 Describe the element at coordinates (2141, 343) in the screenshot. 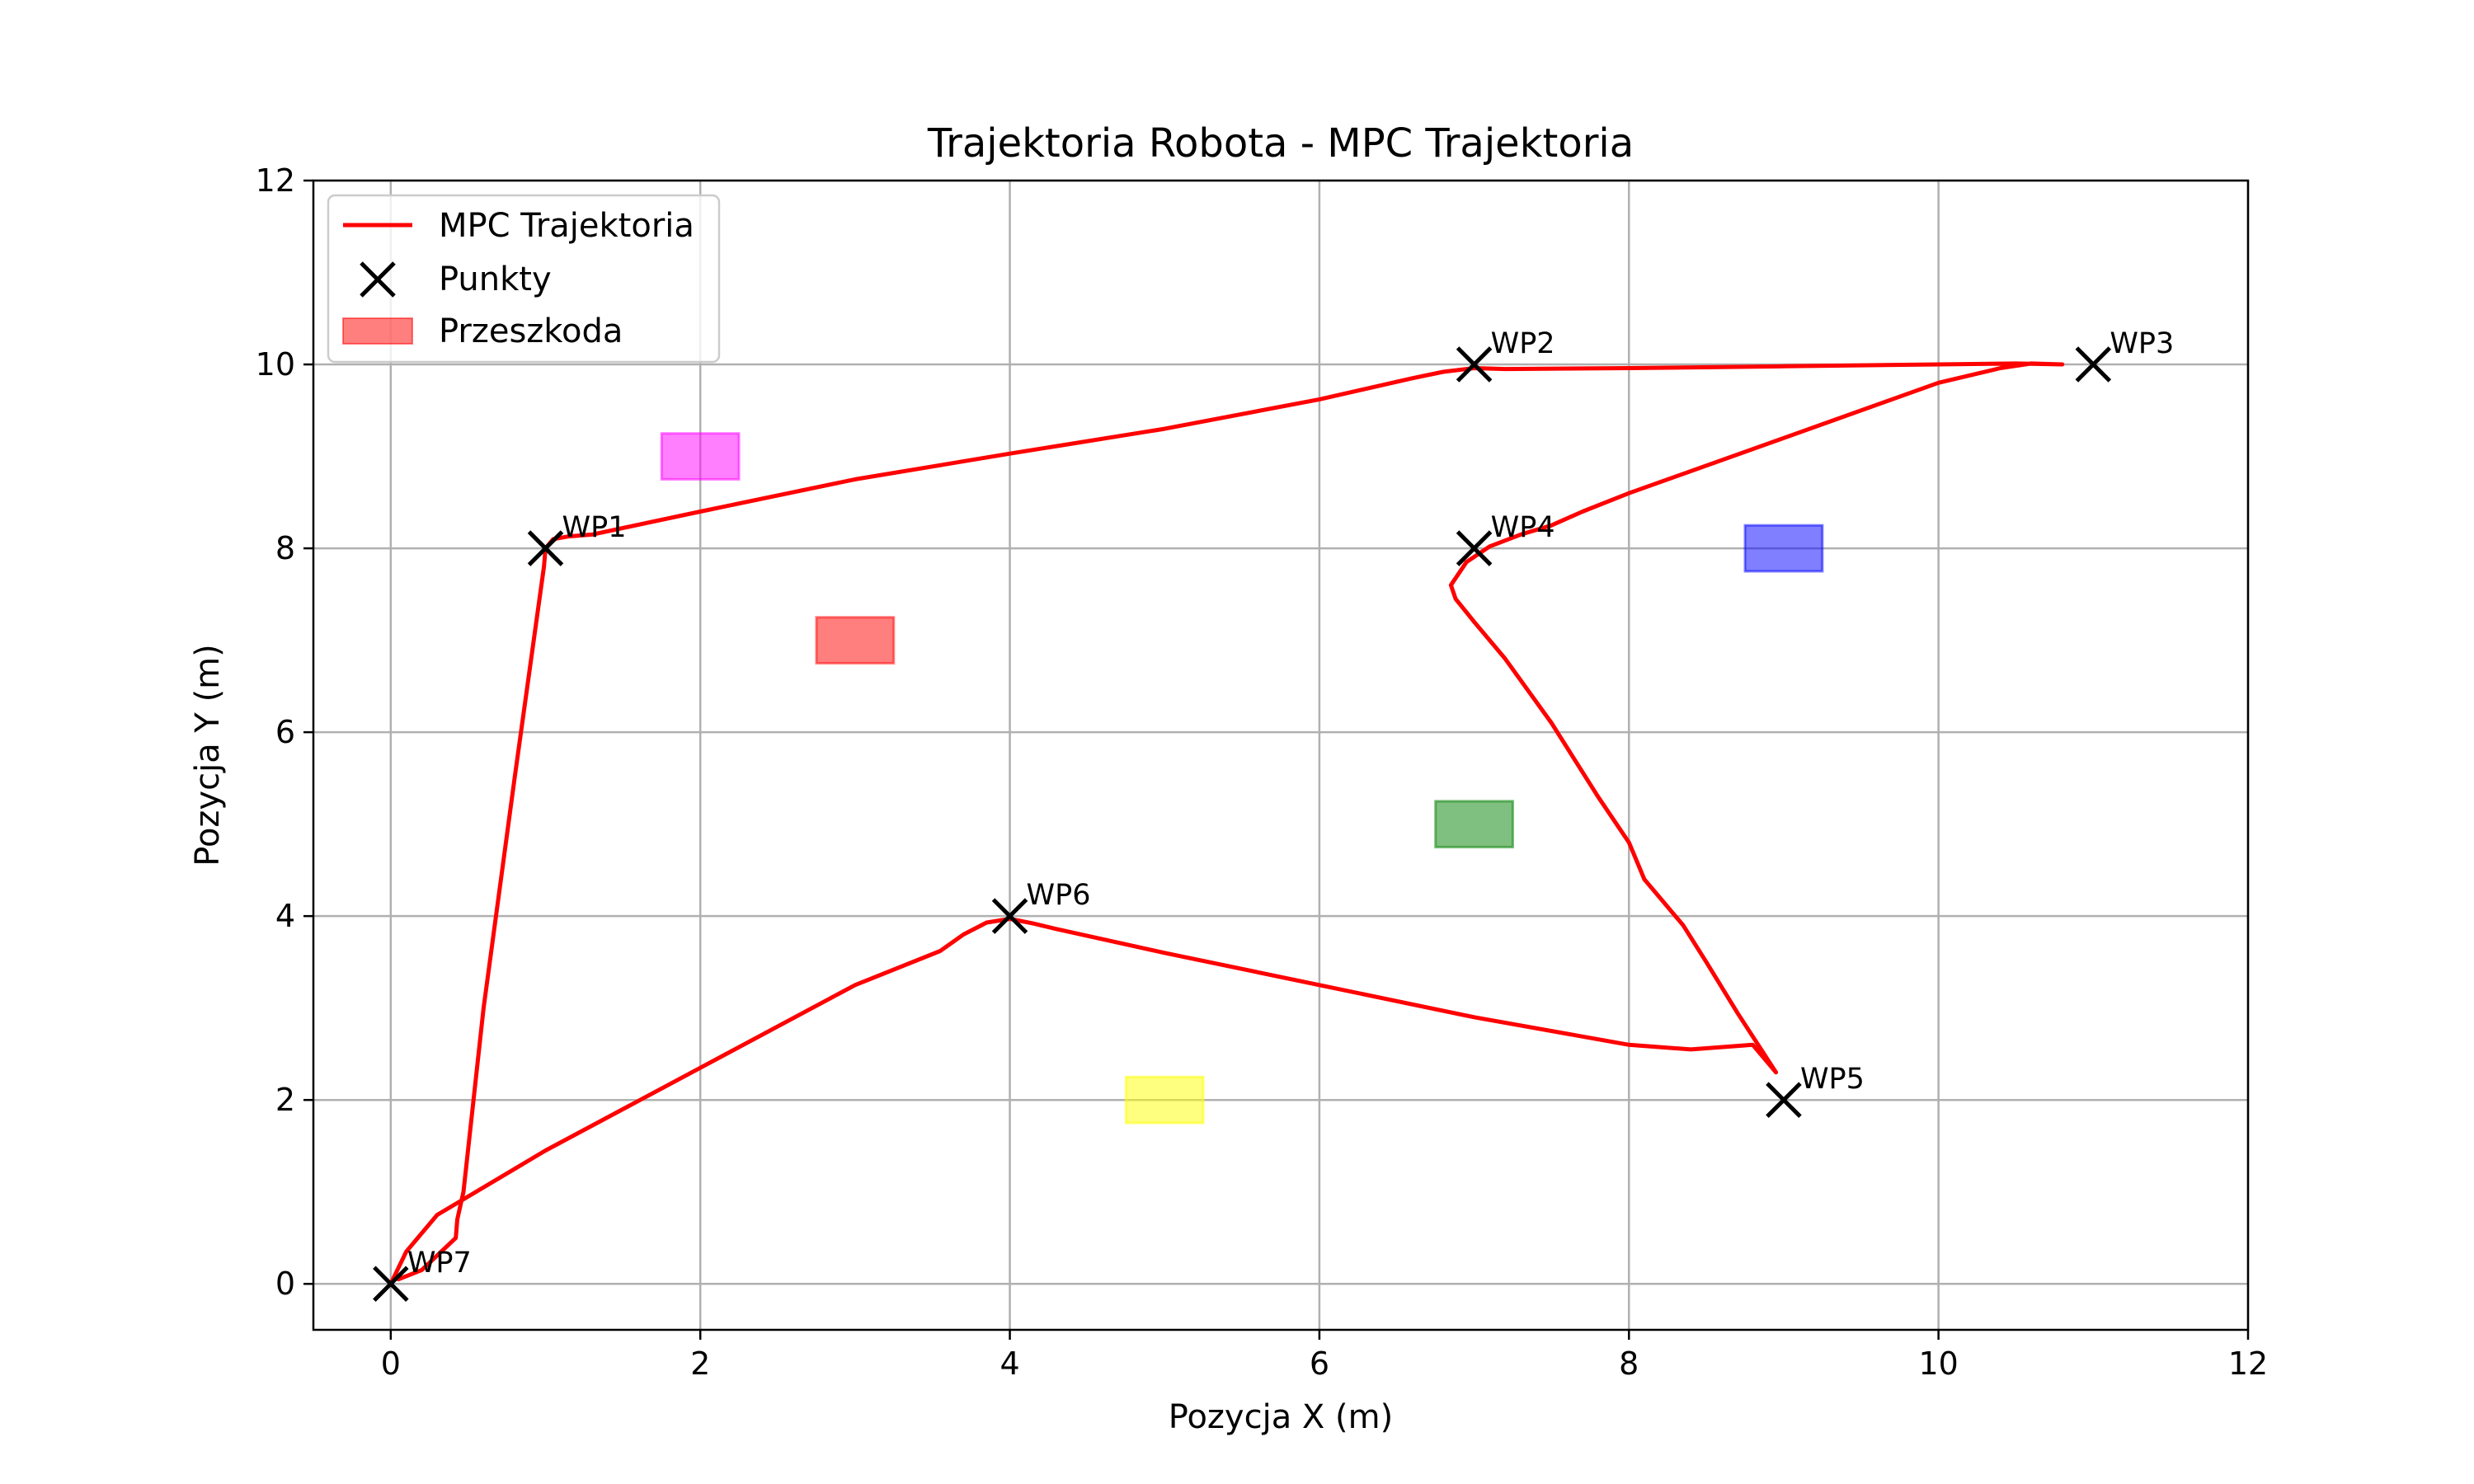

I see `waypoint-label: WP3` at that location.